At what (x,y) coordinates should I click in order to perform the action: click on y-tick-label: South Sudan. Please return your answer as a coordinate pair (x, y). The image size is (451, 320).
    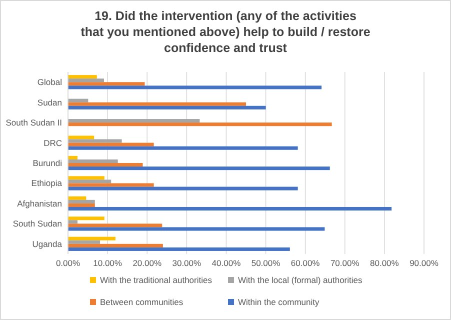
    Looking at the image, I should click on (37, 223).